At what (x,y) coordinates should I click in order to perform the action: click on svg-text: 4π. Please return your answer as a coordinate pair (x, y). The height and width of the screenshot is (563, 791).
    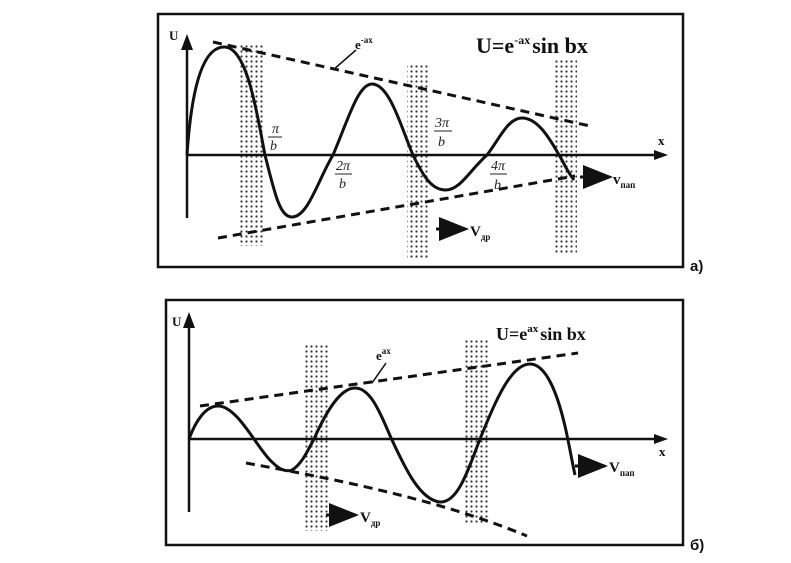
    Looking at the image, I should click on (498, 166).